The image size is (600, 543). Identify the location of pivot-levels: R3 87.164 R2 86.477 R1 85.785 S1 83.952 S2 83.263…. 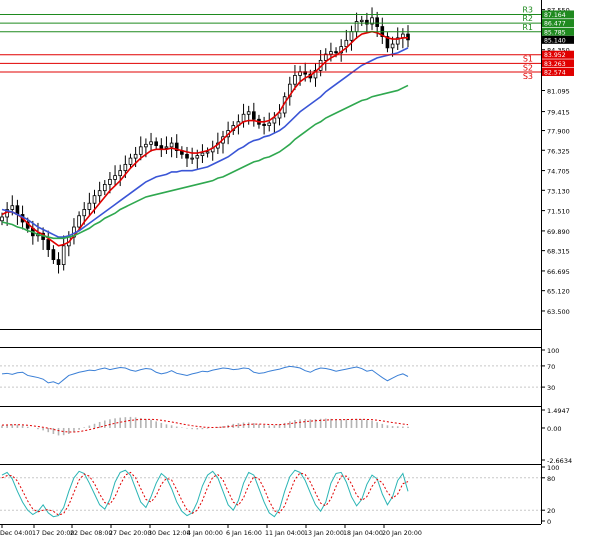
(287, 43).